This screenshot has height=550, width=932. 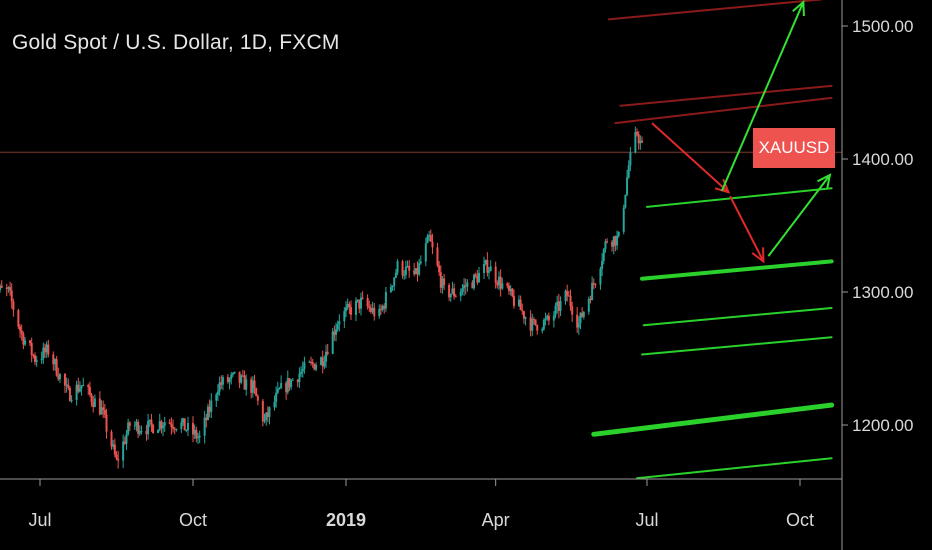 I want to click on arrow-shaft, so click(x=762, y=96).